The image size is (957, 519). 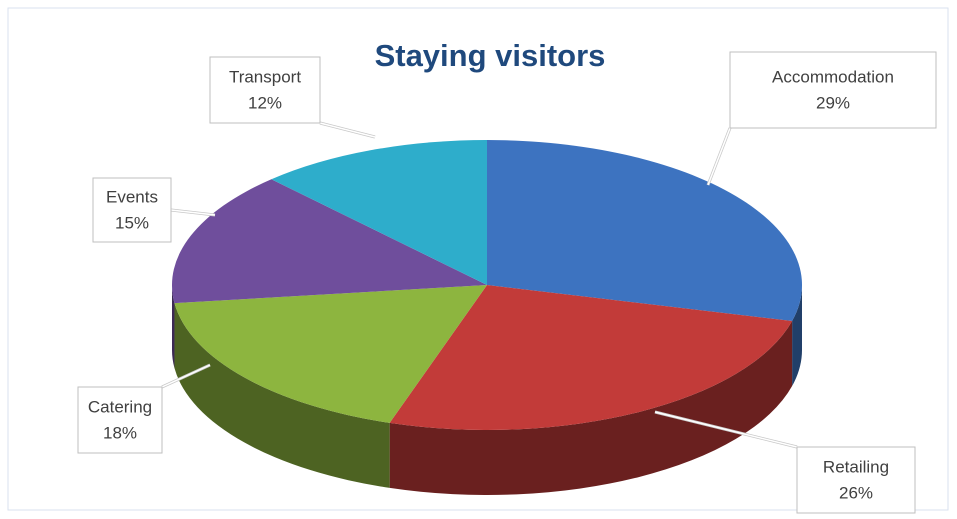 What do you see at coordinates (120, 406) in the screenshot?
I see `label-name: Catering` at bounding box center [120, 406].